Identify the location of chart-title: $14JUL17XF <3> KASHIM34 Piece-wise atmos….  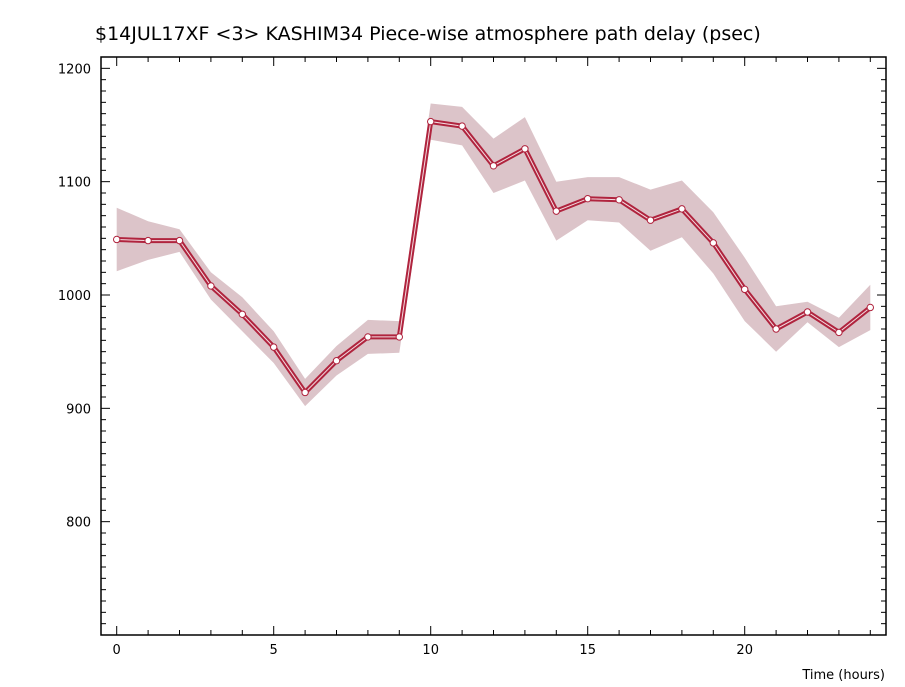
(428, 34).